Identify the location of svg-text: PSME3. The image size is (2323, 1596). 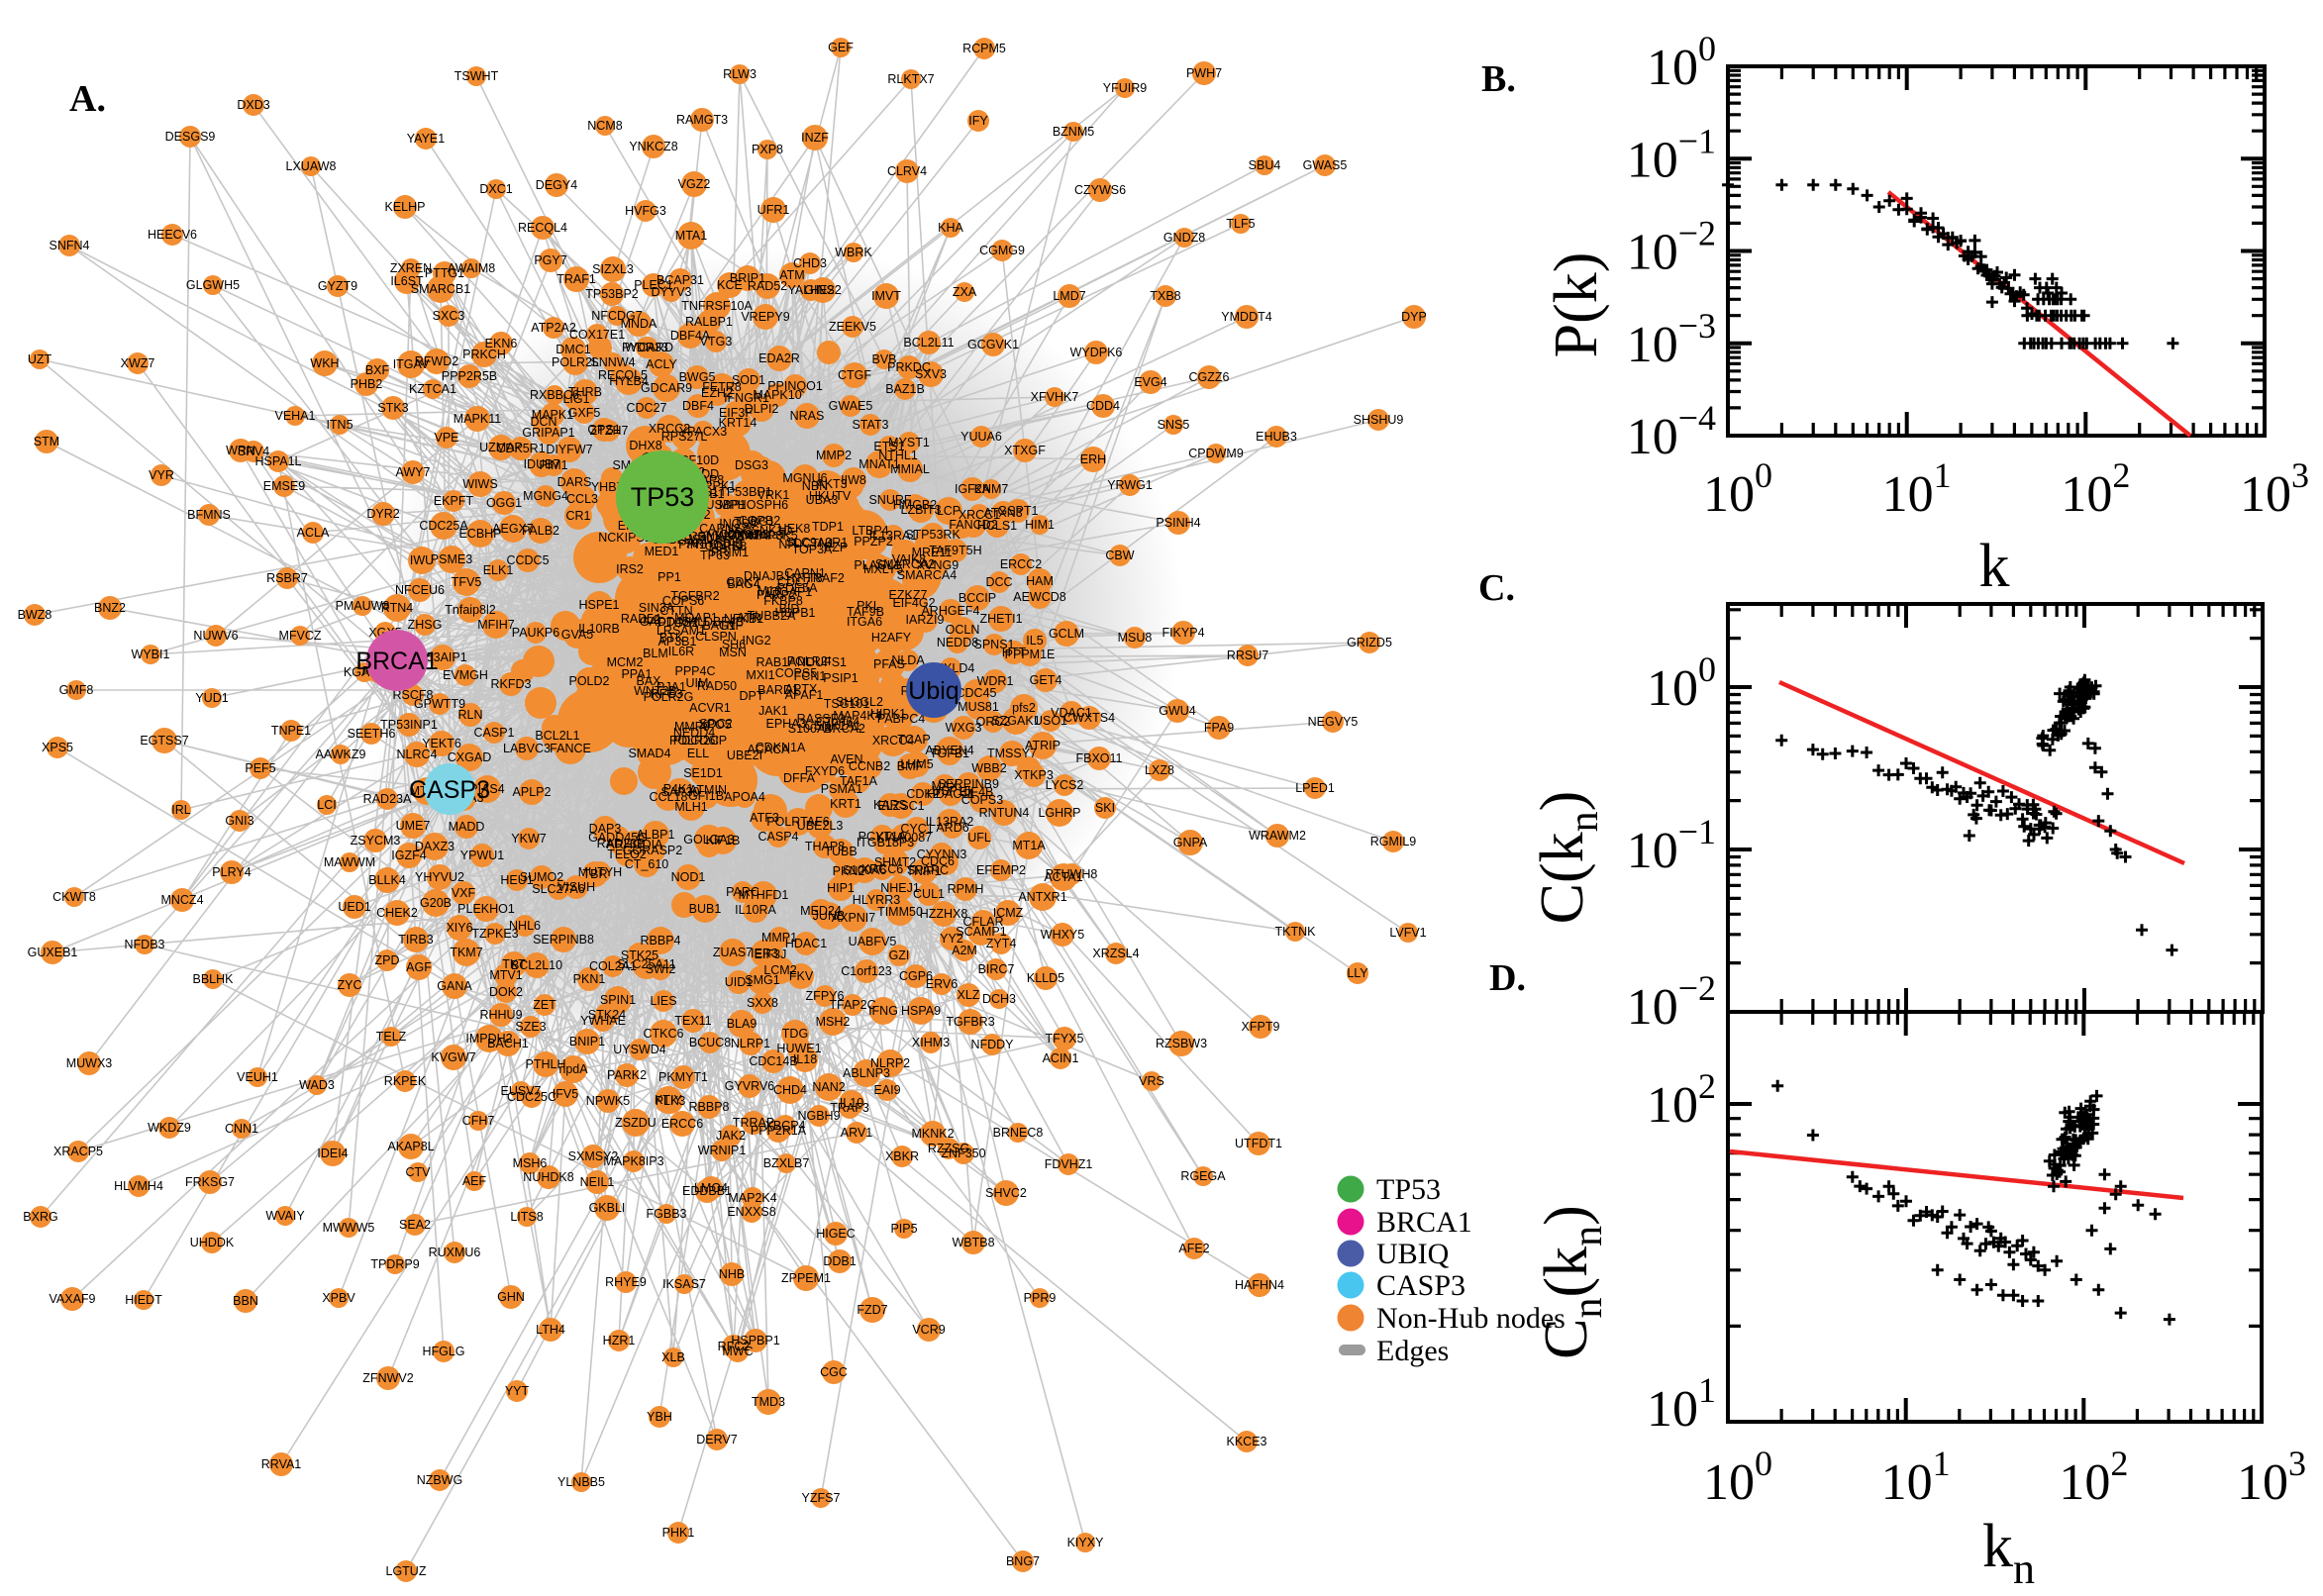
(451, 559).